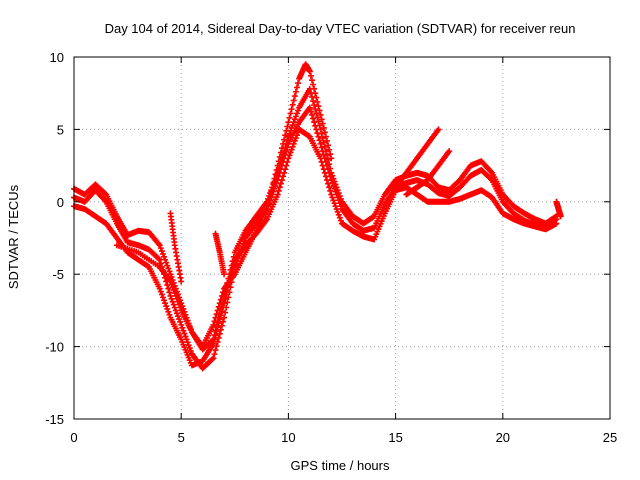  Describe the element at coordinates (60, 129) in the screenshot. I see `y-tick-label: 5` at that location.